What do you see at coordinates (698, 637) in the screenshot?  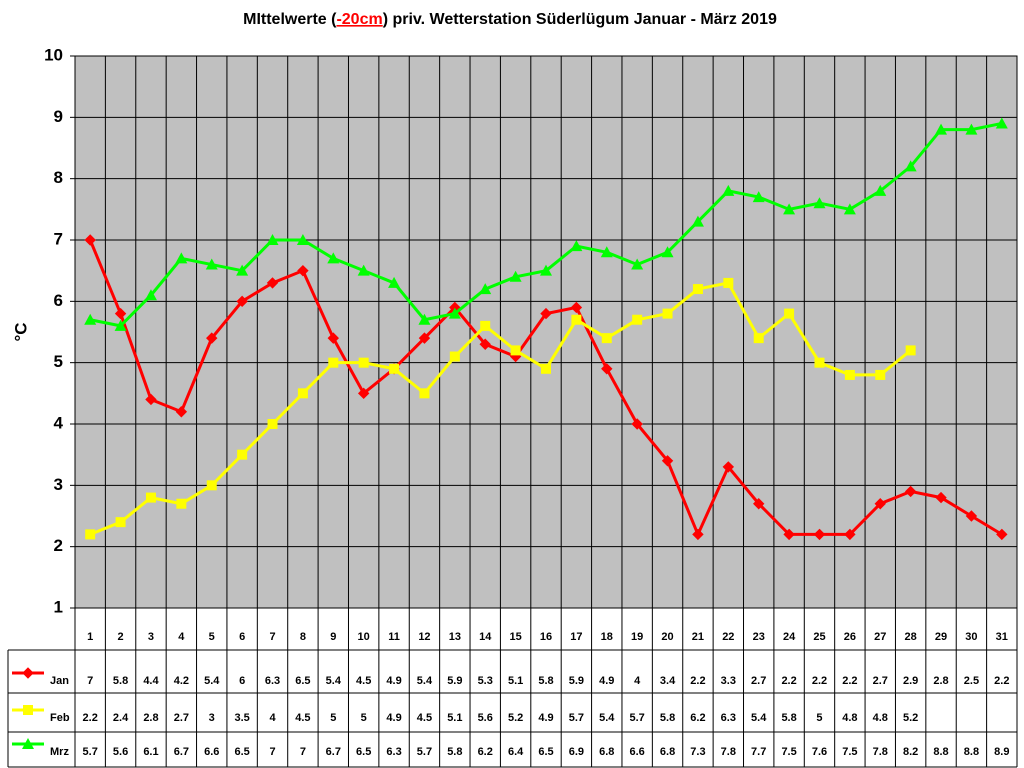 I see `x-tick-label: 21` at bounding box center [698, 637].